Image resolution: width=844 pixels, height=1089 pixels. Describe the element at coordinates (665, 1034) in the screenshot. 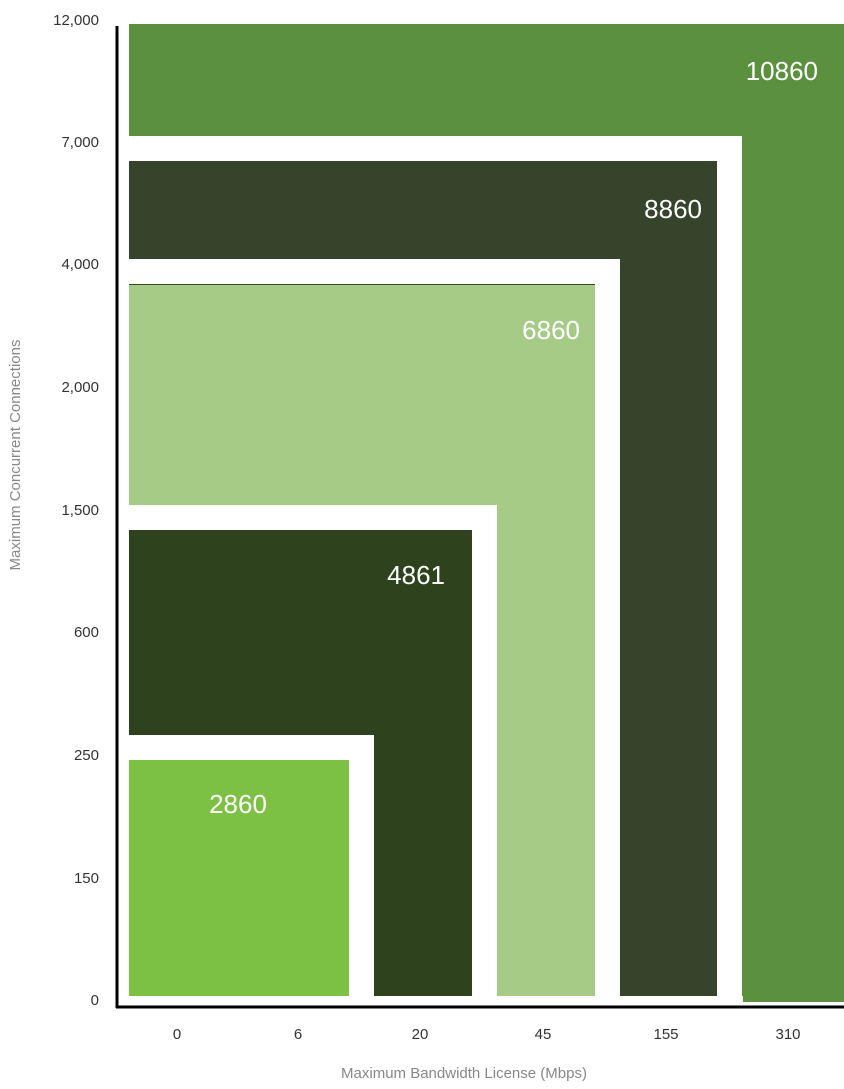

I see `x-tick-label: 155` at that location.